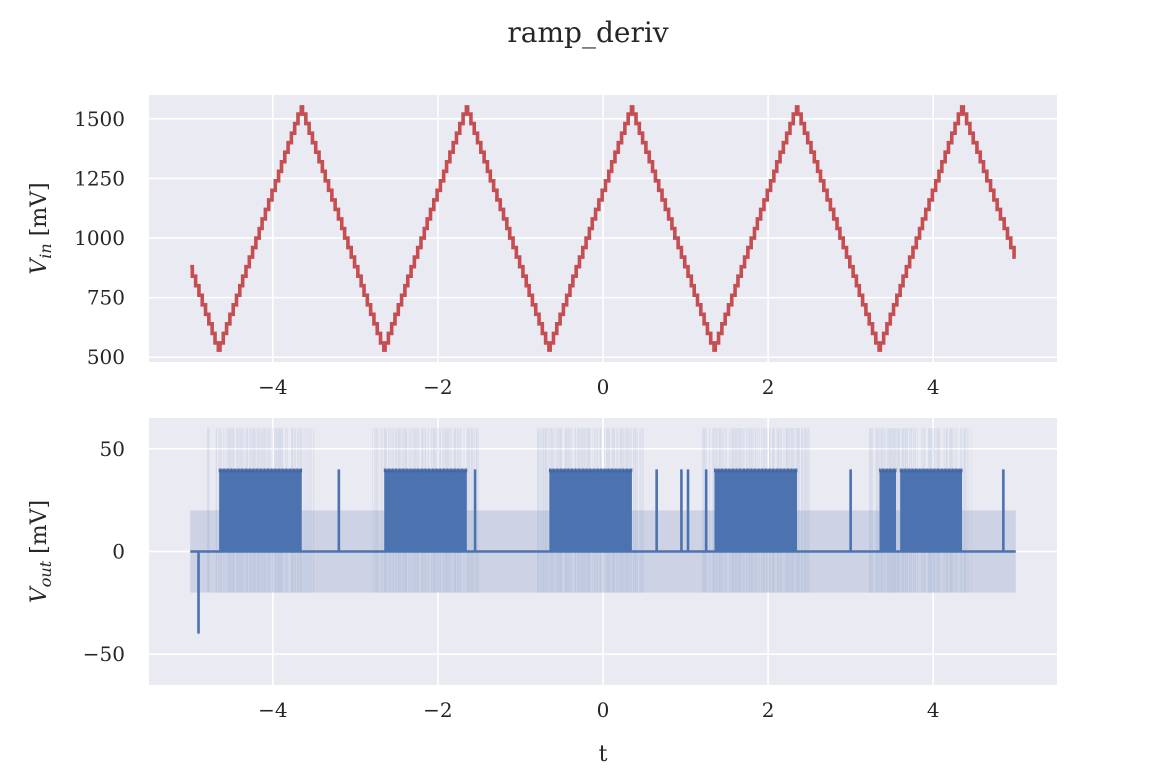 The image size is (1176, 784). I want to click on vin-x-tick-label: −4, so click(272, 387).